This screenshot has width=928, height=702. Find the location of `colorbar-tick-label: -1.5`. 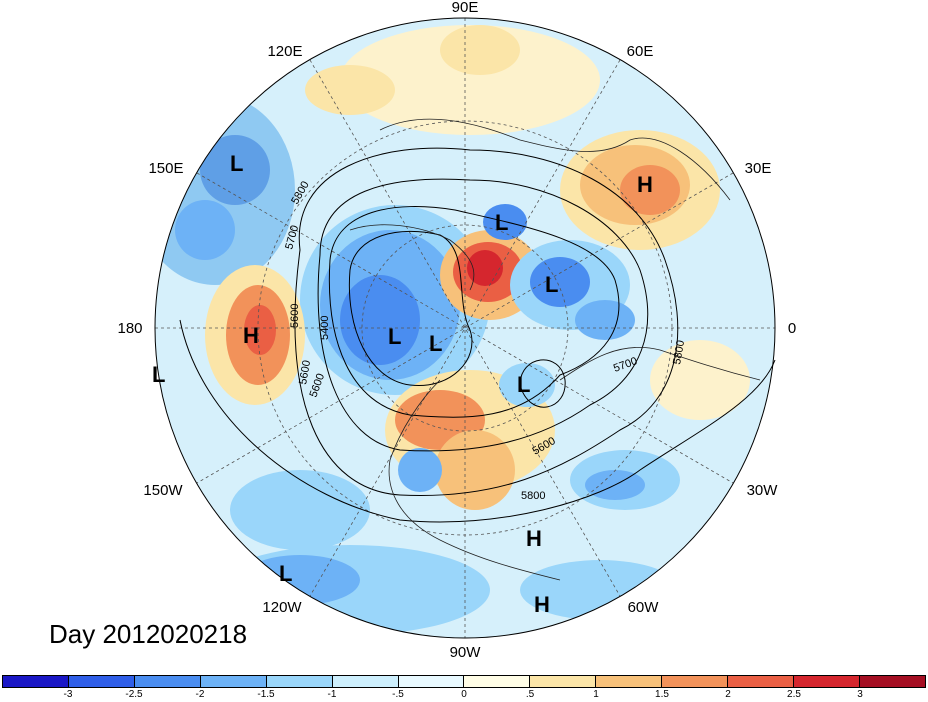

colorbar-tick-label: -1.5 is located at coordinates (266, 694).